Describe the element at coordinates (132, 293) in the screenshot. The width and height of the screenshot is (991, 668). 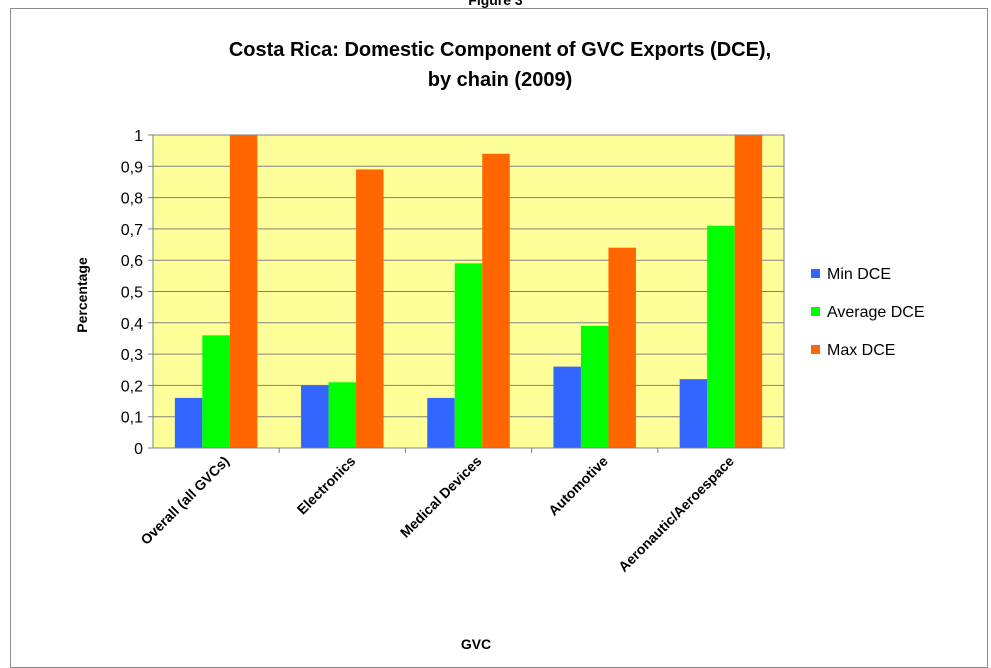
I see `y-tick-label: 0,5` at that location.